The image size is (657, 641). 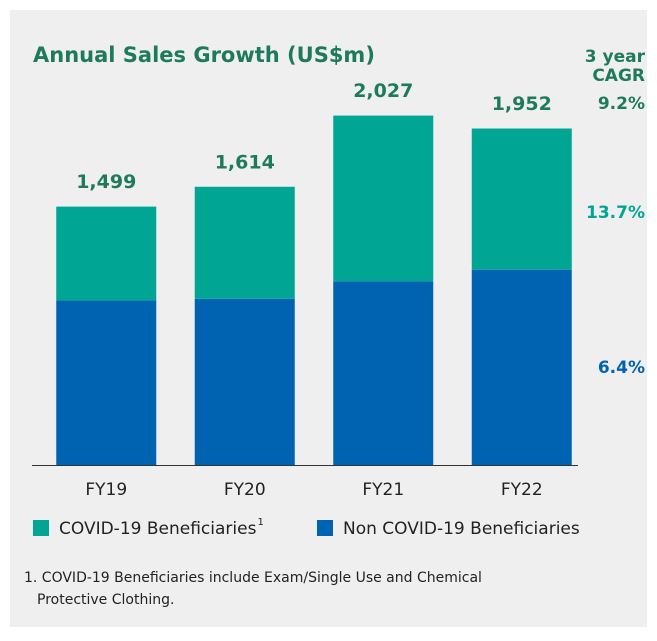 I want to click on legend-label: COVID-19 Beneficiaries, so click(x=158, y=529).